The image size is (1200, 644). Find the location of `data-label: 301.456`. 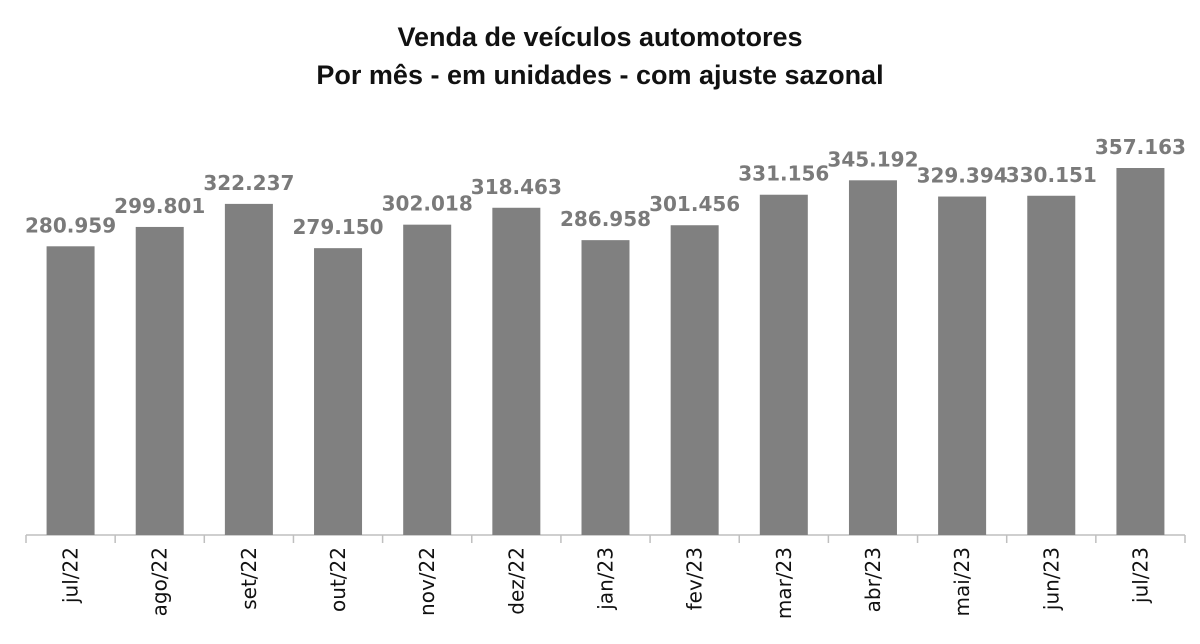

data-label: 301.456 is located at coordinates (694, 204).